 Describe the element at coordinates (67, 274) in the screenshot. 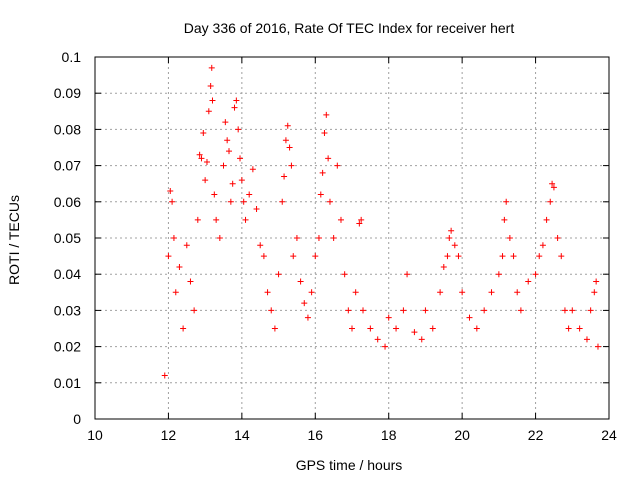

I see `y-tick-label: 0.04` at that location.